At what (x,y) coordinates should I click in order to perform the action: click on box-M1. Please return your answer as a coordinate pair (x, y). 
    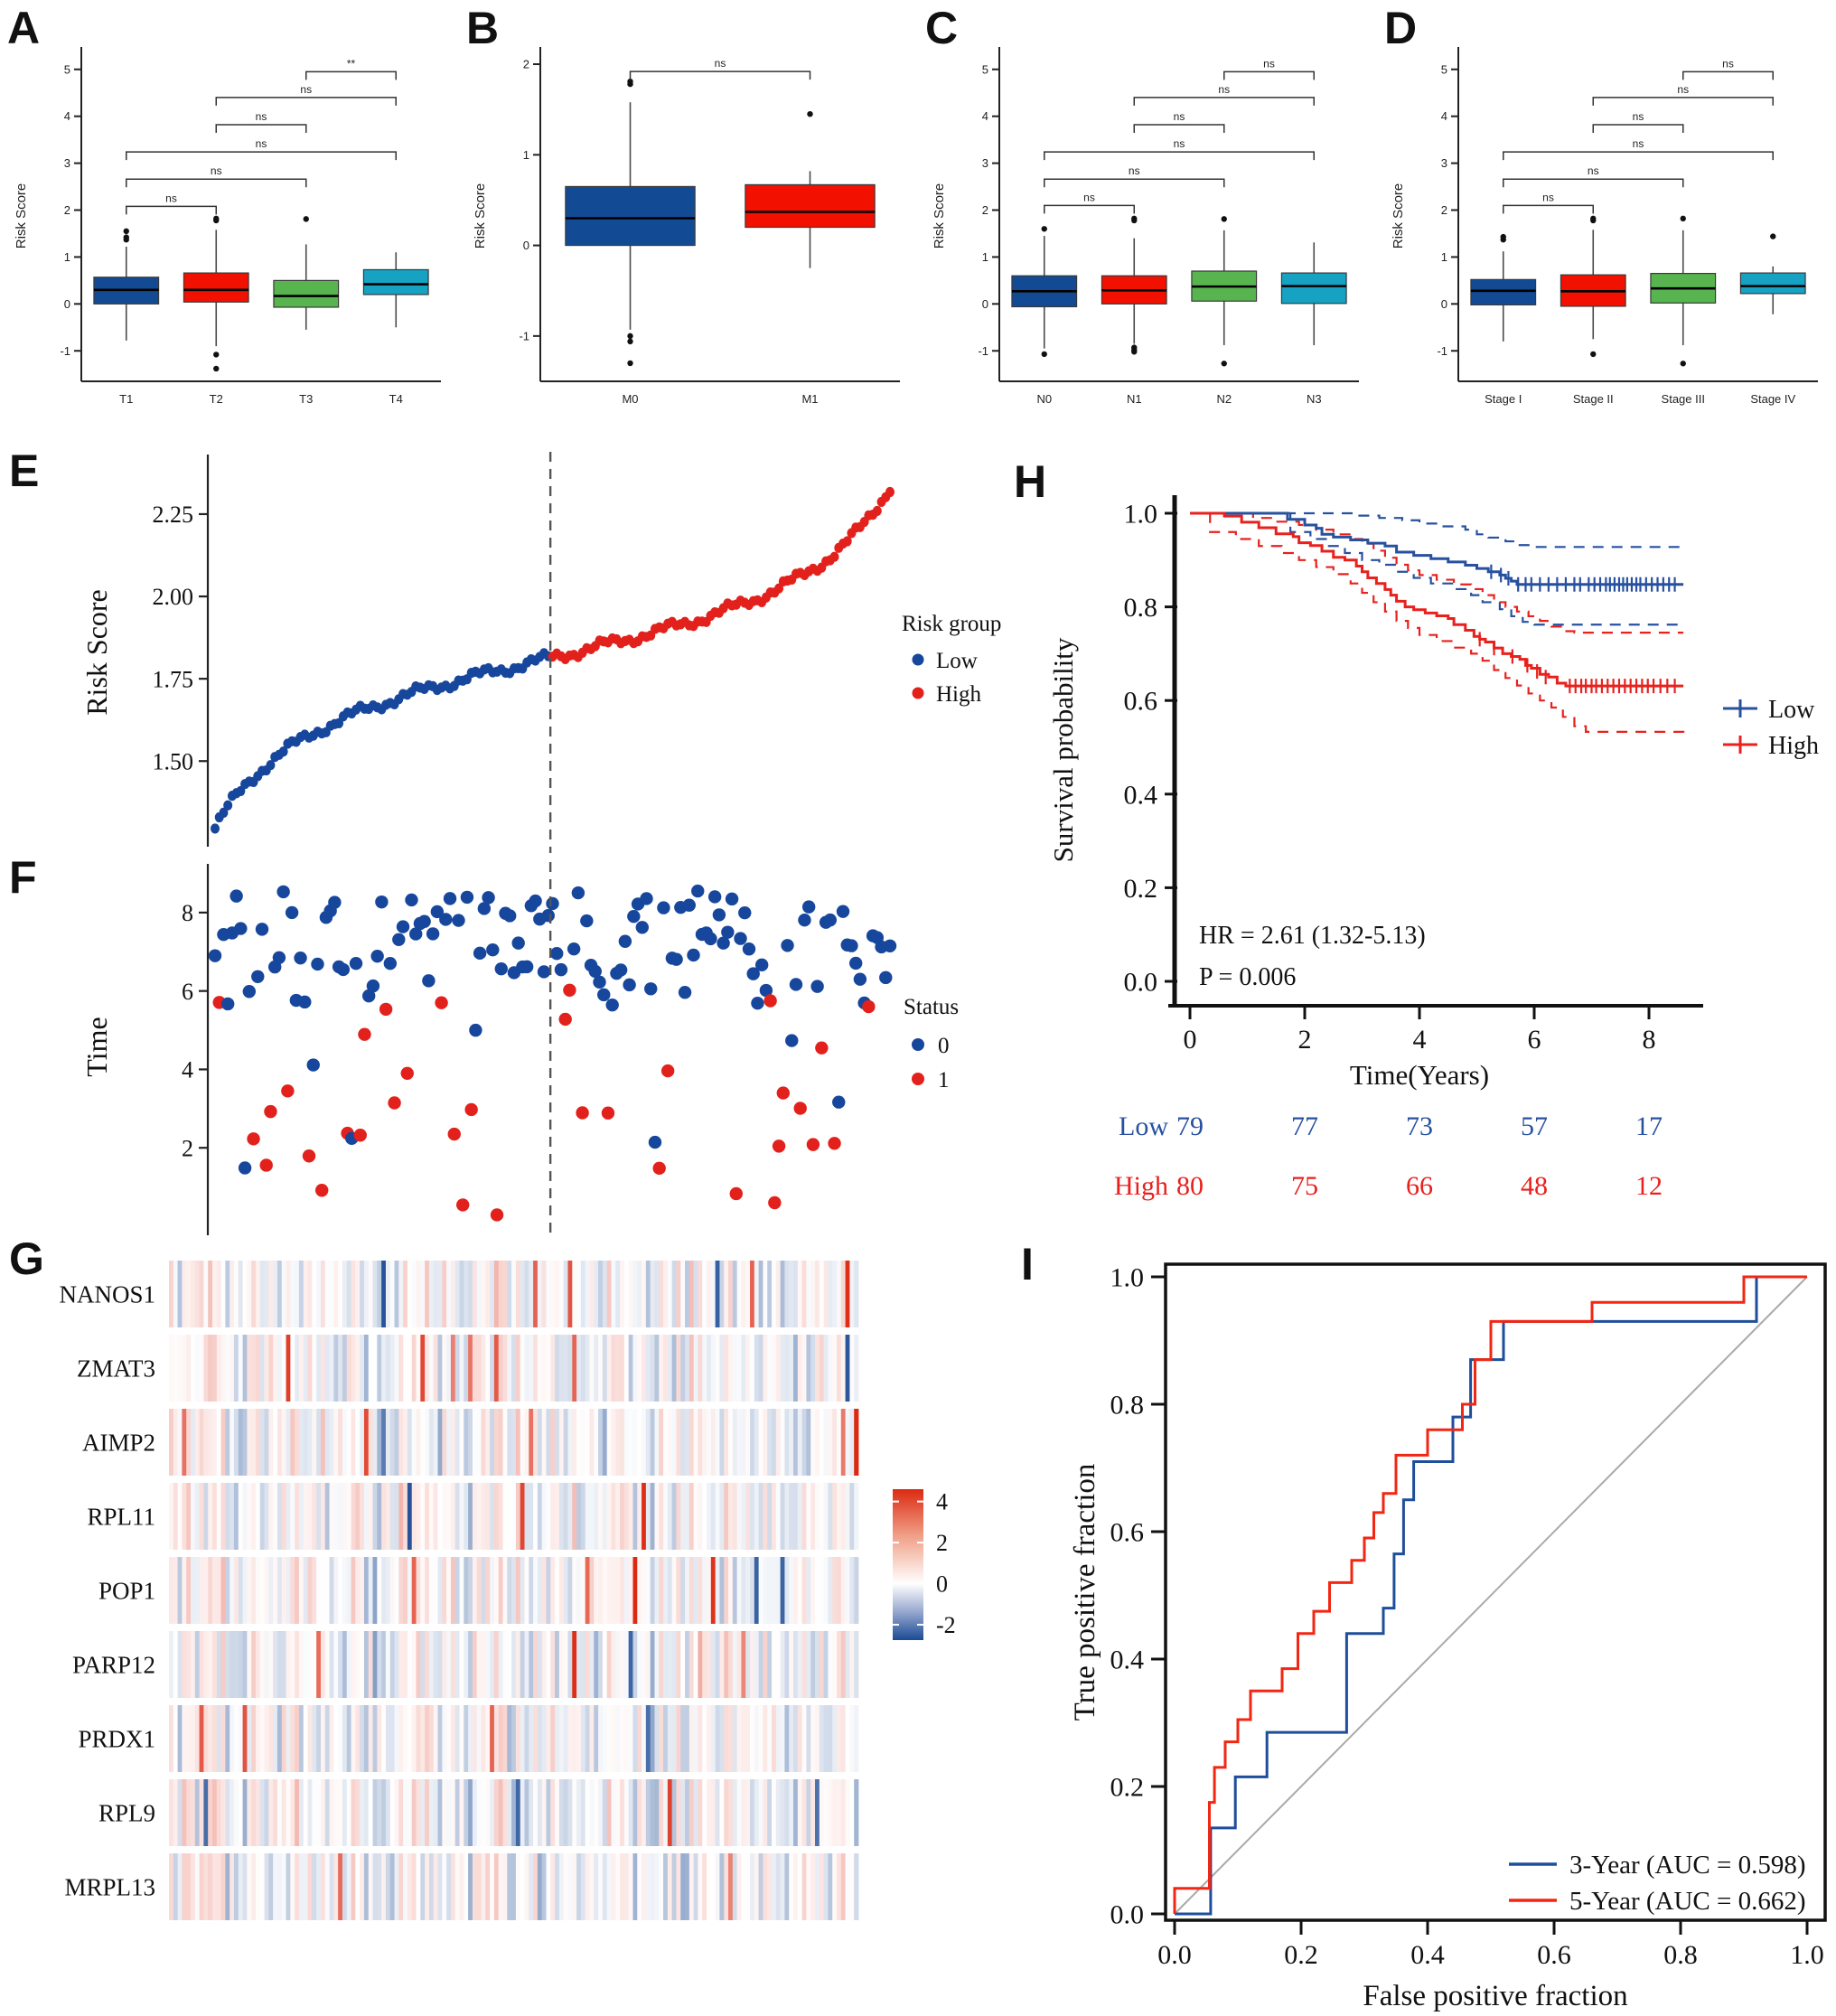
    Looking at the image, I should click on (810, 206).